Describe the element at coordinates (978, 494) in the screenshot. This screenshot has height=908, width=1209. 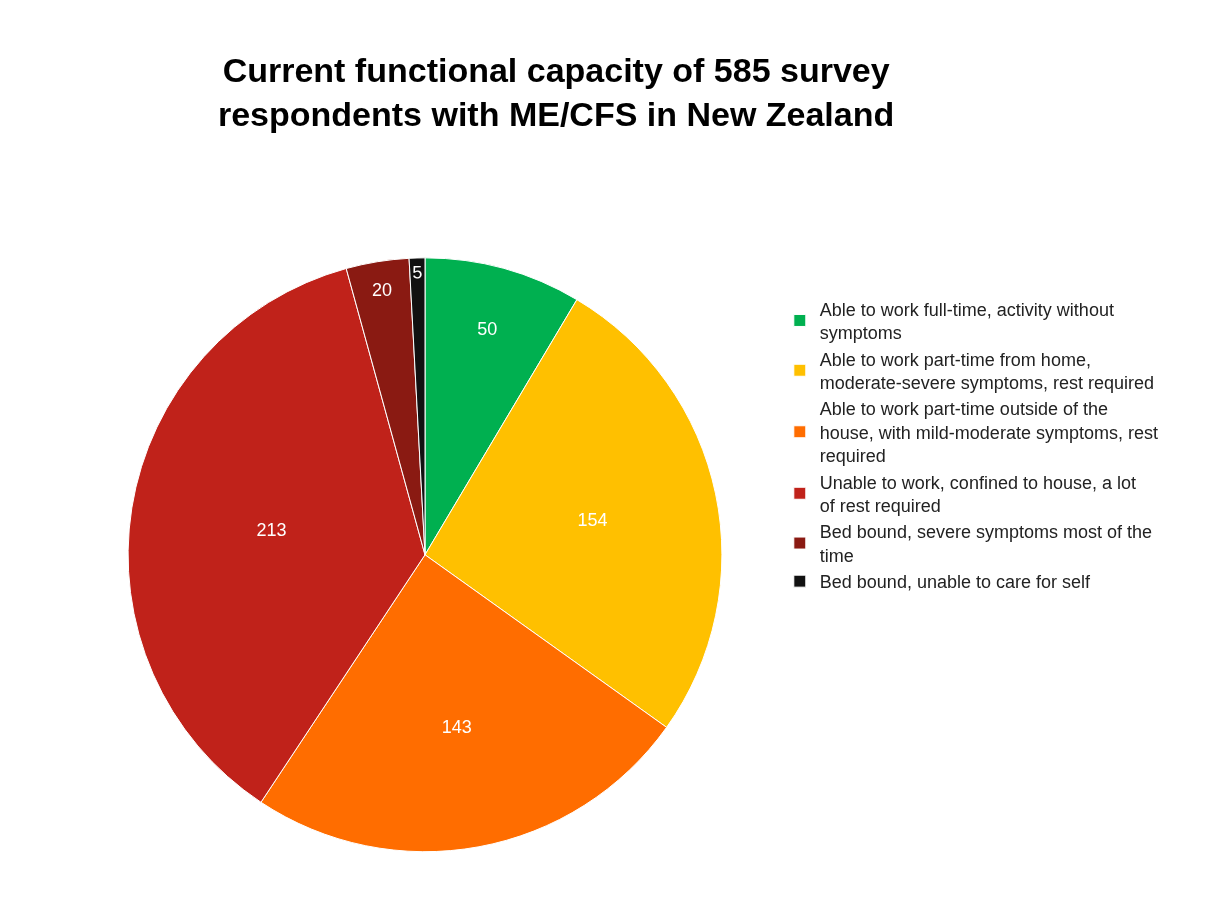
I see `legend-label: Unable to work, confined to house, a lot of rest required` at that location.